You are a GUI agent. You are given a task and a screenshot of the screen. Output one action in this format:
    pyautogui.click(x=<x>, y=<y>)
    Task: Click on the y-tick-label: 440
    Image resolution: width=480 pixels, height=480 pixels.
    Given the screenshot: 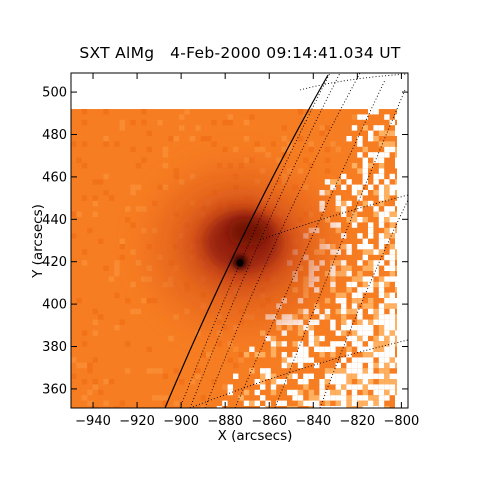 What is the action you would take?
    pyautogui.click(x=54, y=220)
    